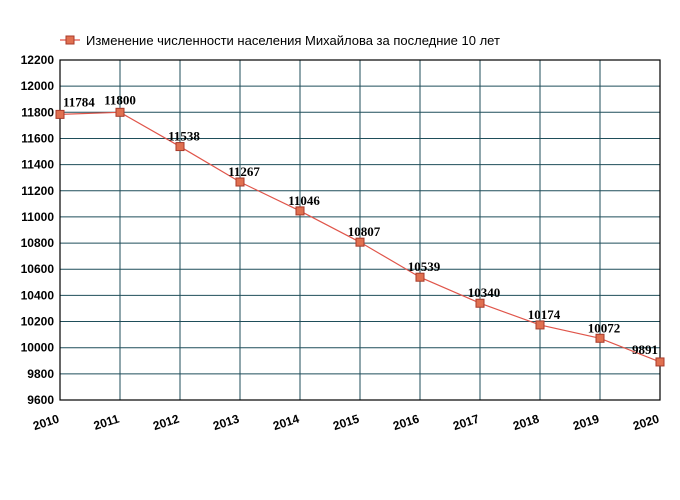  I want to click on x-tick-label: 2015, so click(346, 422).